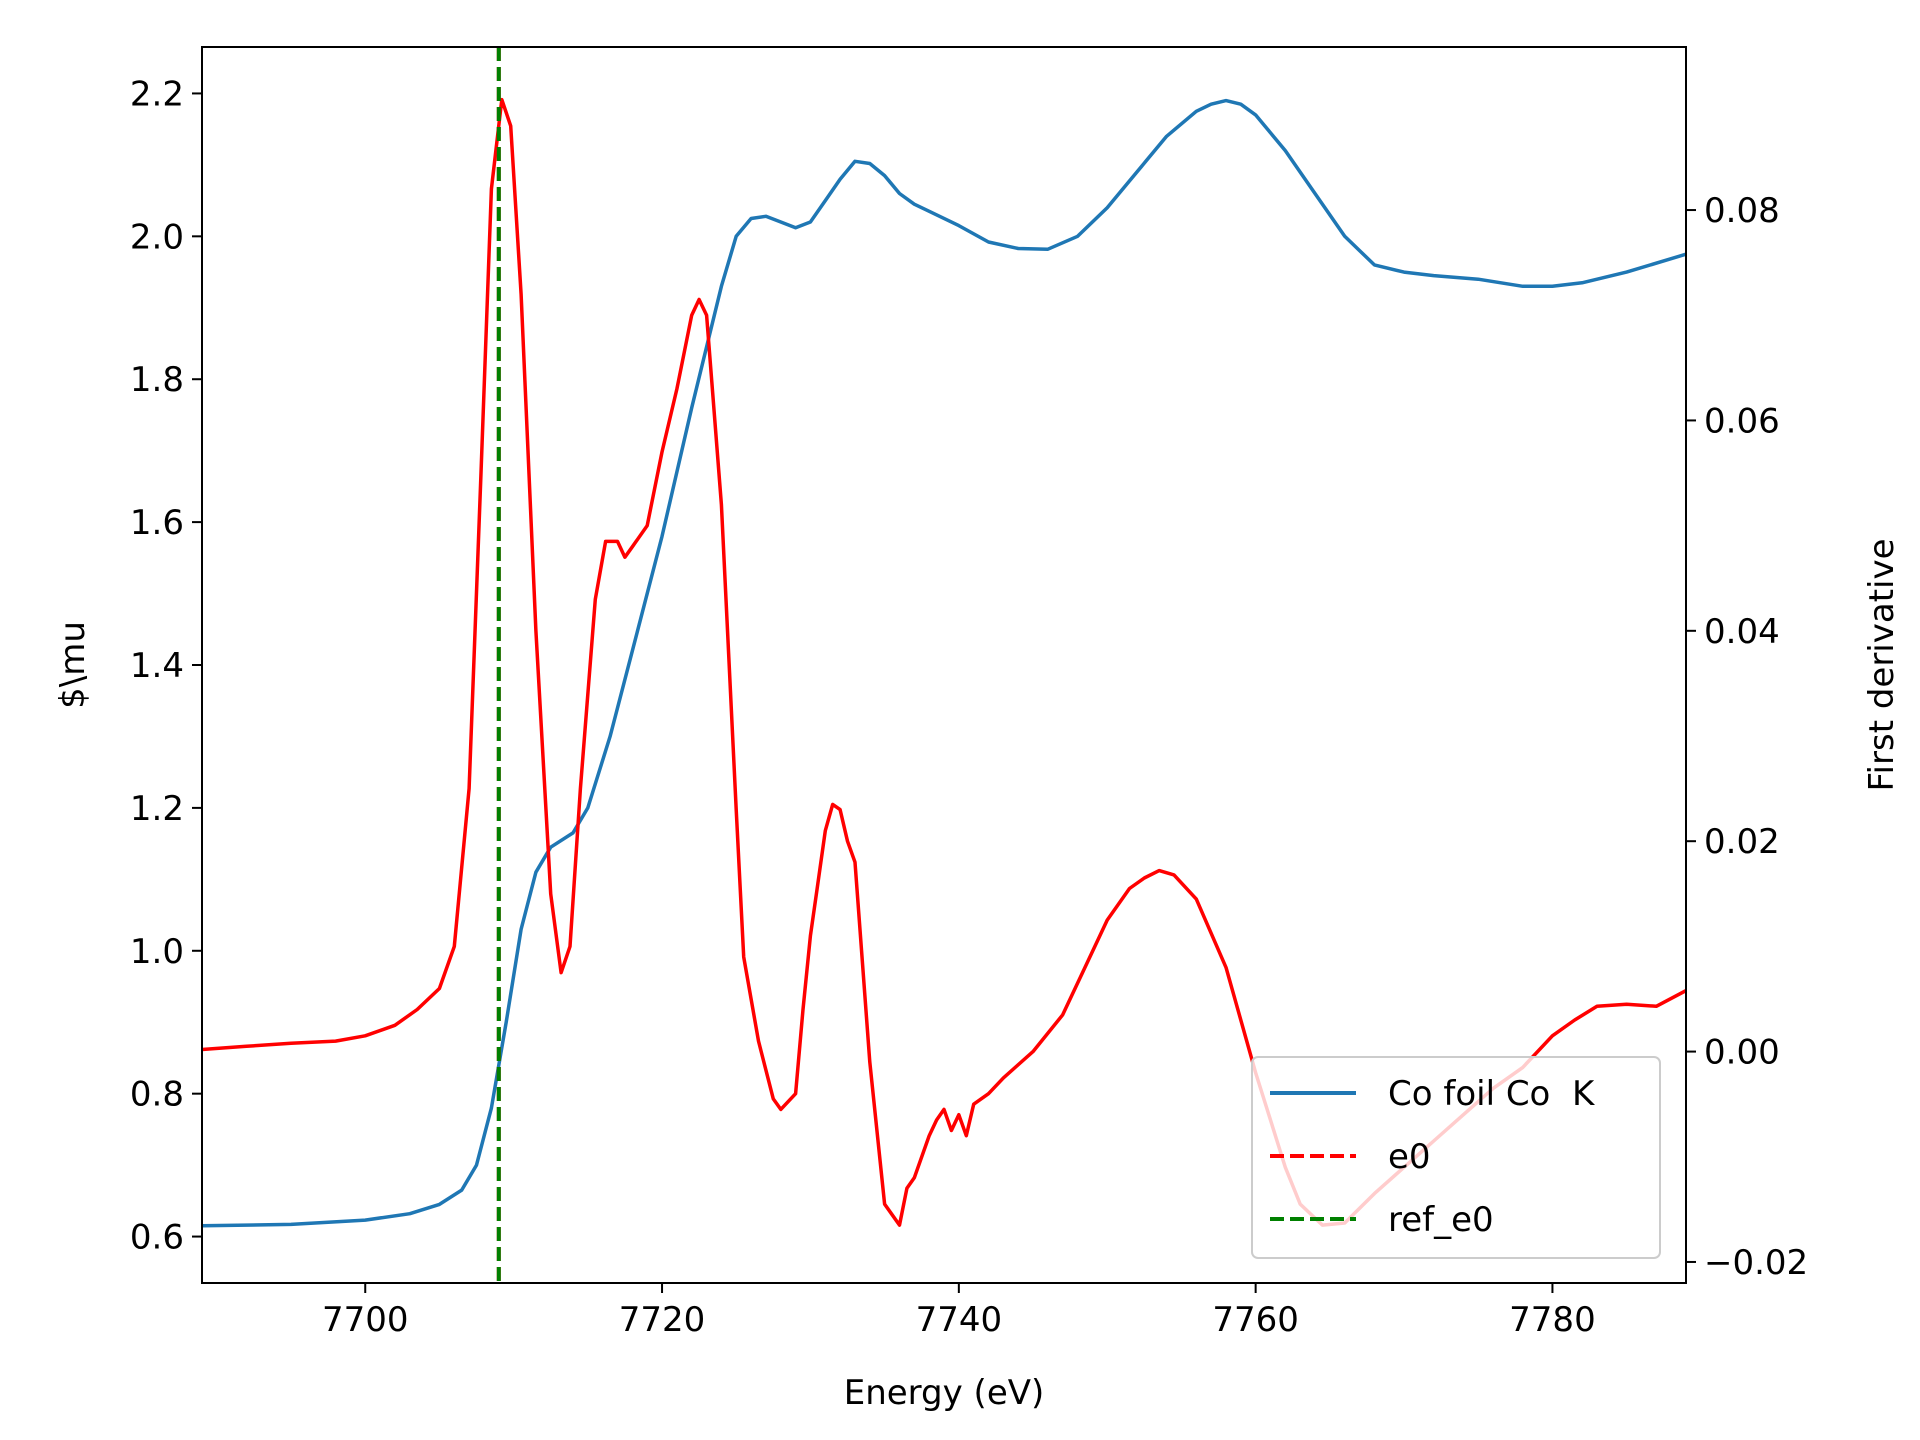  I want to click on y2-axis-label: First derivative, so click(1882, 664).